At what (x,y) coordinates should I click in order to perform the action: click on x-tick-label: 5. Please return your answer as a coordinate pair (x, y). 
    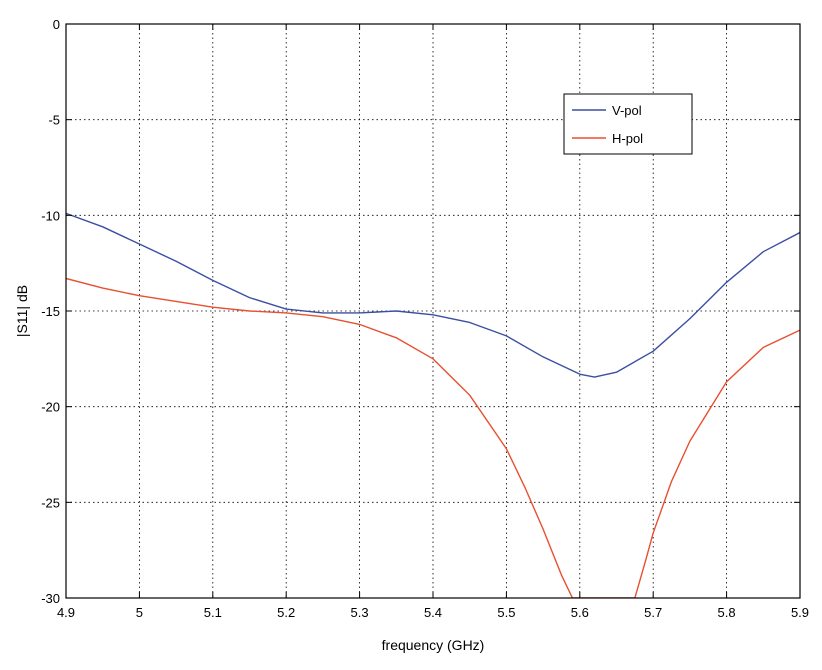
    Looking at the image, I should click on (139, 612).